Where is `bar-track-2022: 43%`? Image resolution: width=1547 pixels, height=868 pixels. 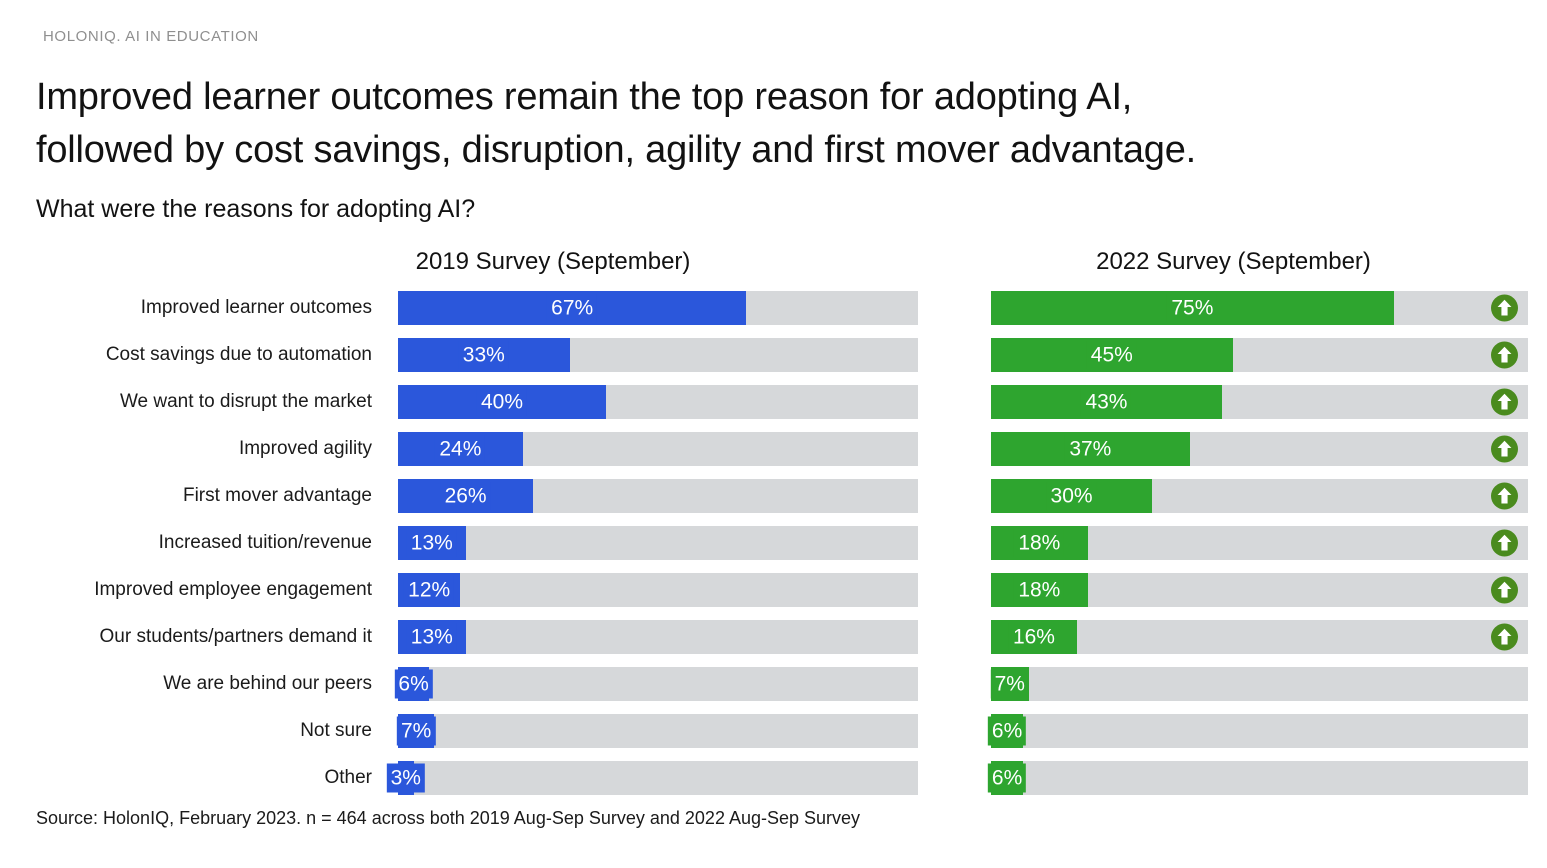 bar-track-2022: 43% is located at coordinates (1259, 402).